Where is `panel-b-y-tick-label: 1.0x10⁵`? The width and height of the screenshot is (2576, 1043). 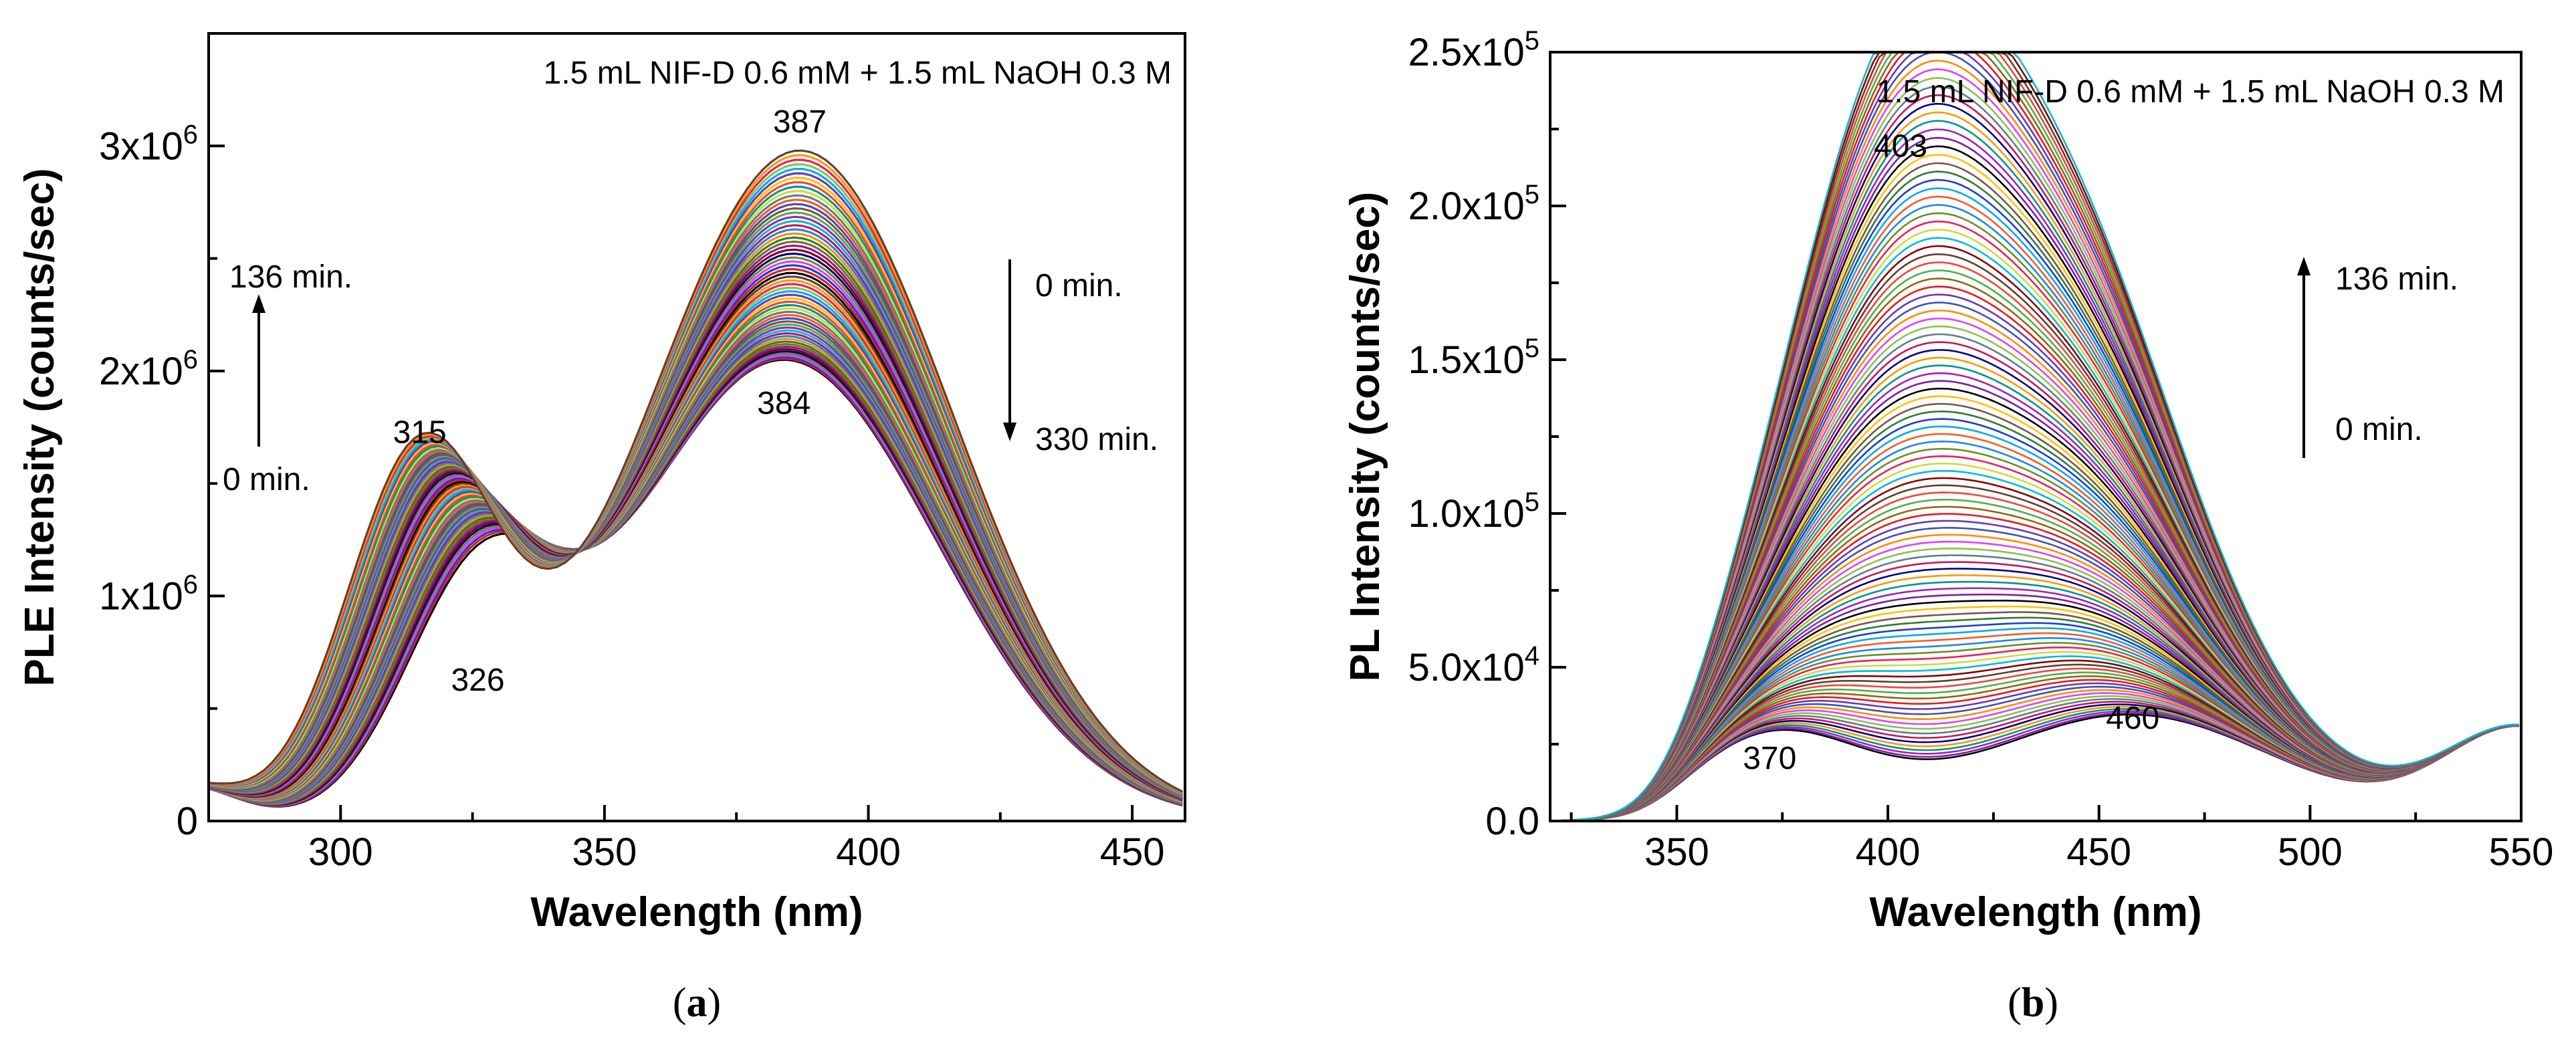 panel-b-y-tick-label: 1.0x10⁵ is located at coordinates (1473, 511).